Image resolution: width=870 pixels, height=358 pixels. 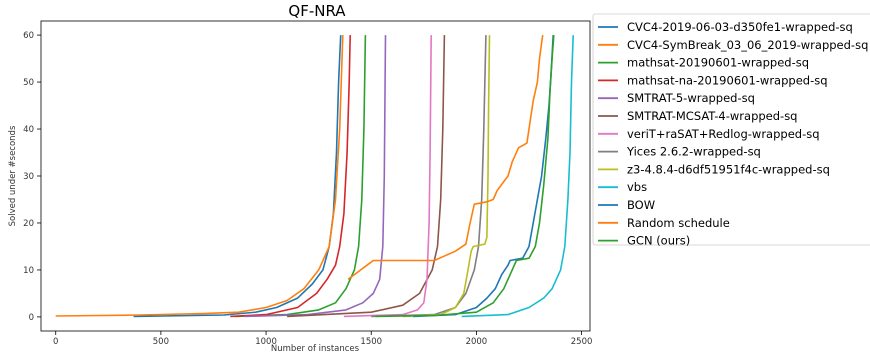 I want to click on legend-entry: GCN (ours), so click(x=658, y=241).